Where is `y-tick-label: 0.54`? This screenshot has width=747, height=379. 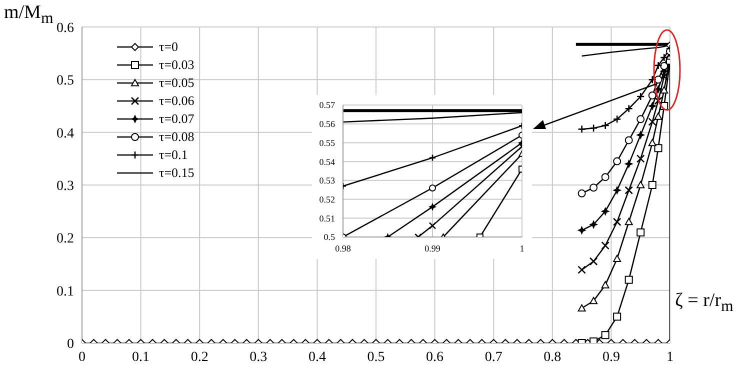
y-tick-label: 0.54 is located at coordinates (327, 161).